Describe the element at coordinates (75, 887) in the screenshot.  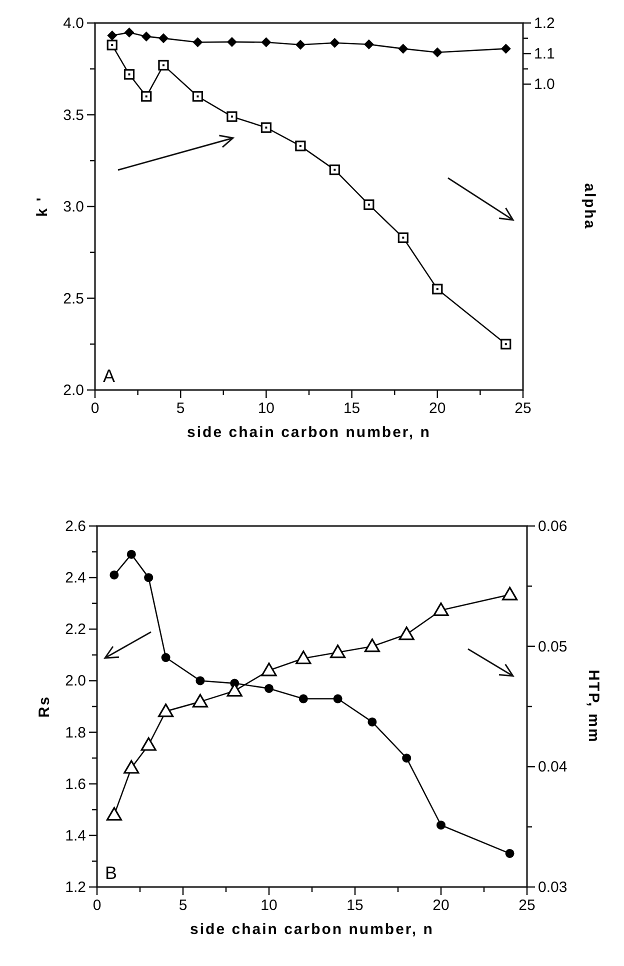
I see `y-tick-label: 1.2` at that location.